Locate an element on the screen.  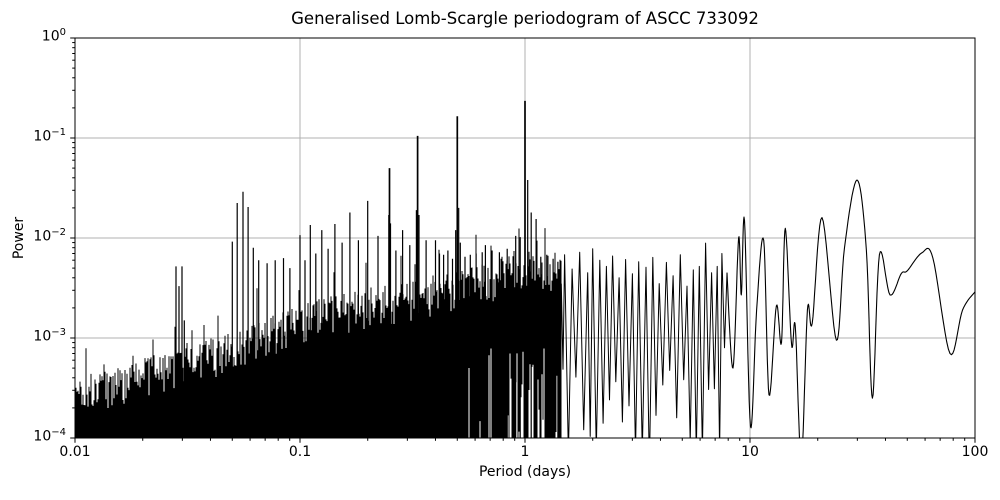
x-tick-label-10: 10 is located at coordinates (750, 452).